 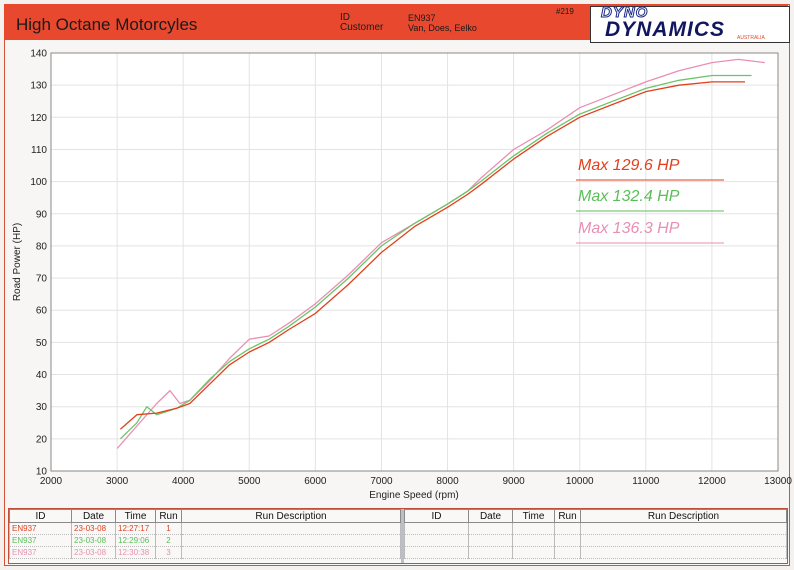 What do you see at coordinates (414, 495) in the screenshot?
I see `x-axis-label: Engine Speed (rpm)` at bounding box center [414, 495].